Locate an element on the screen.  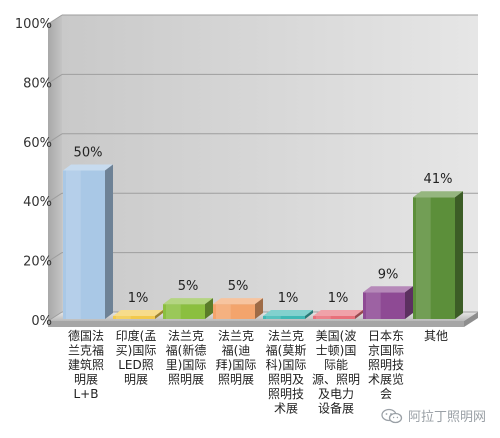
y-tick-label: 20% is located at coordinates (37, 262).